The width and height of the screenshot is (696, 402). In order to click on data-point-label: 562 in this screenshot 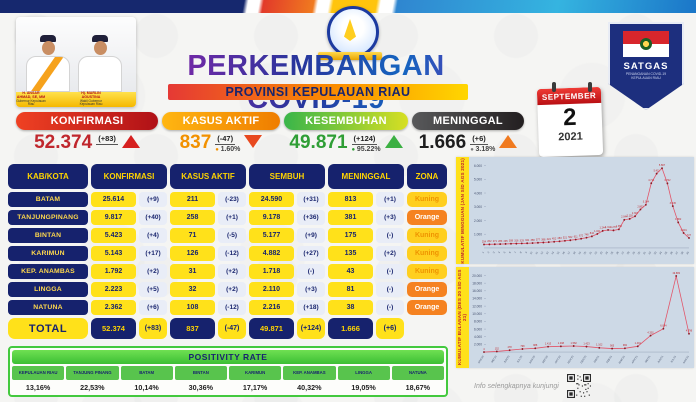, I will do `click(570, 237)`.